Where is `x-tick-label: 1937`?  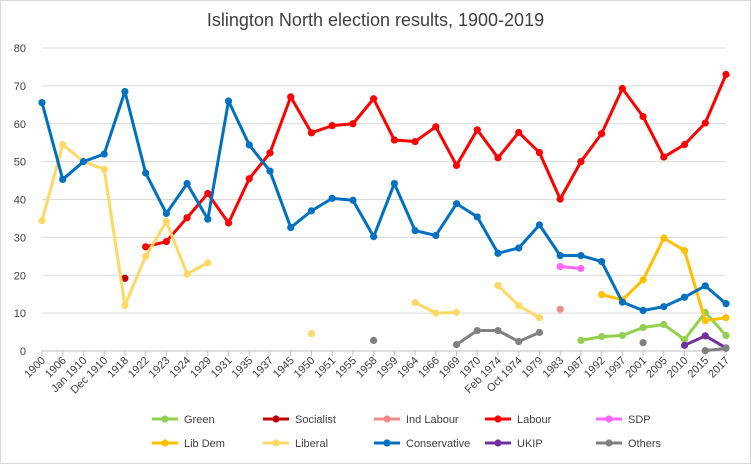
x-tick-label: 1937 is located at coordinates (263, 368).